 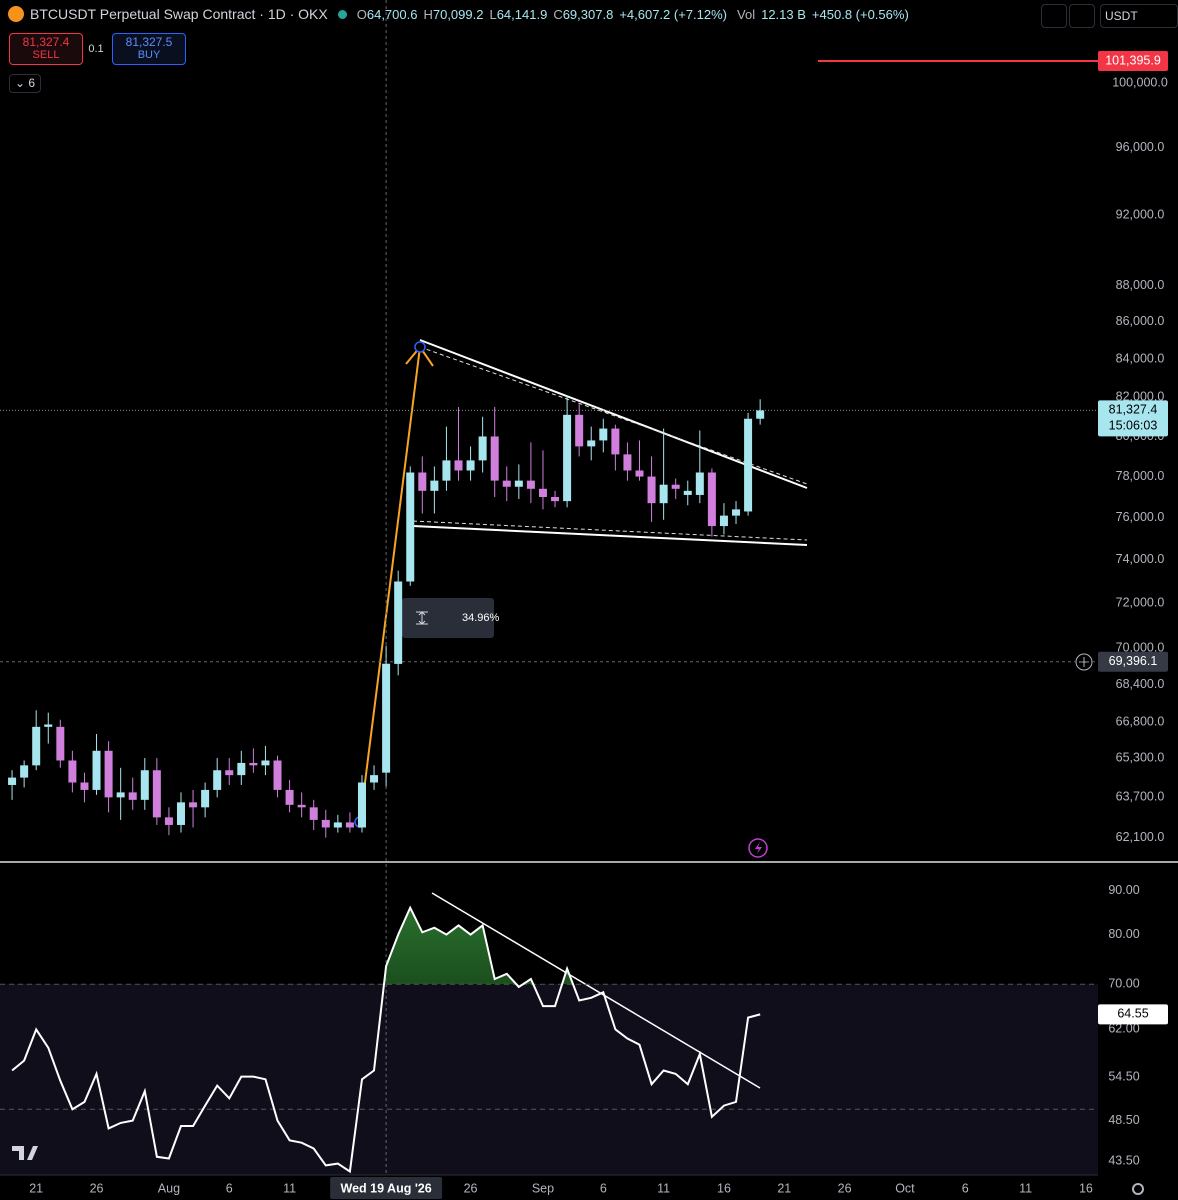 What do you see at coordinates (1054, 16) in the screenshot?
I see `download-button` at bounding box center [1054, 16].